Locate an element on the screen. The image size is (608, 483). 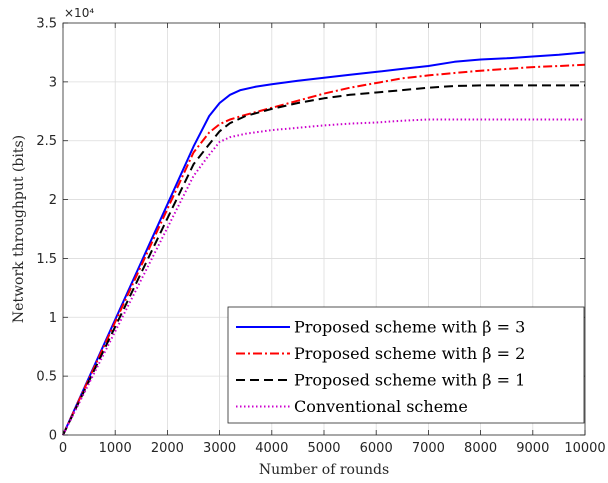
x-tick-label: 4000 is located at coordinates (271, 448).